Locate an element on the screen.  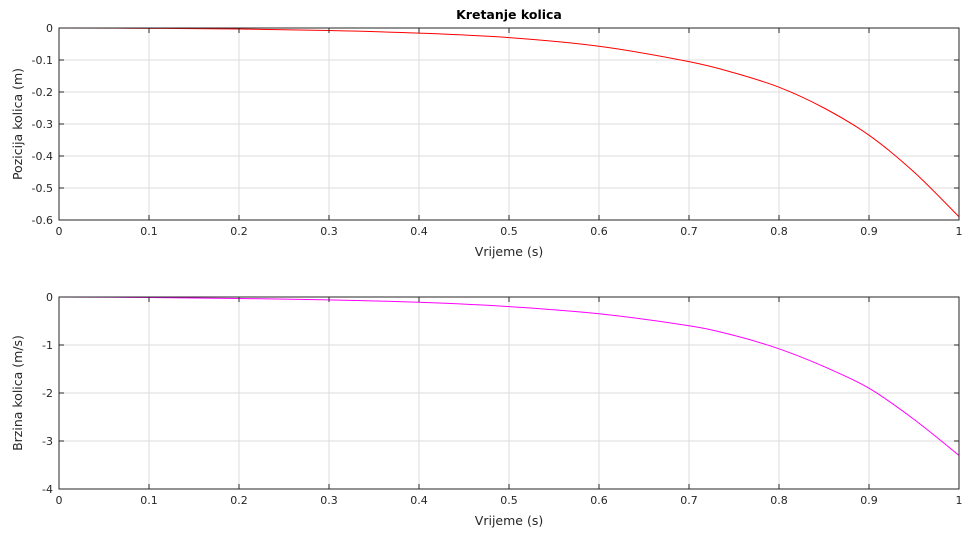
velocity-y-tick-label: -4 is located at coordinates (47, 489).